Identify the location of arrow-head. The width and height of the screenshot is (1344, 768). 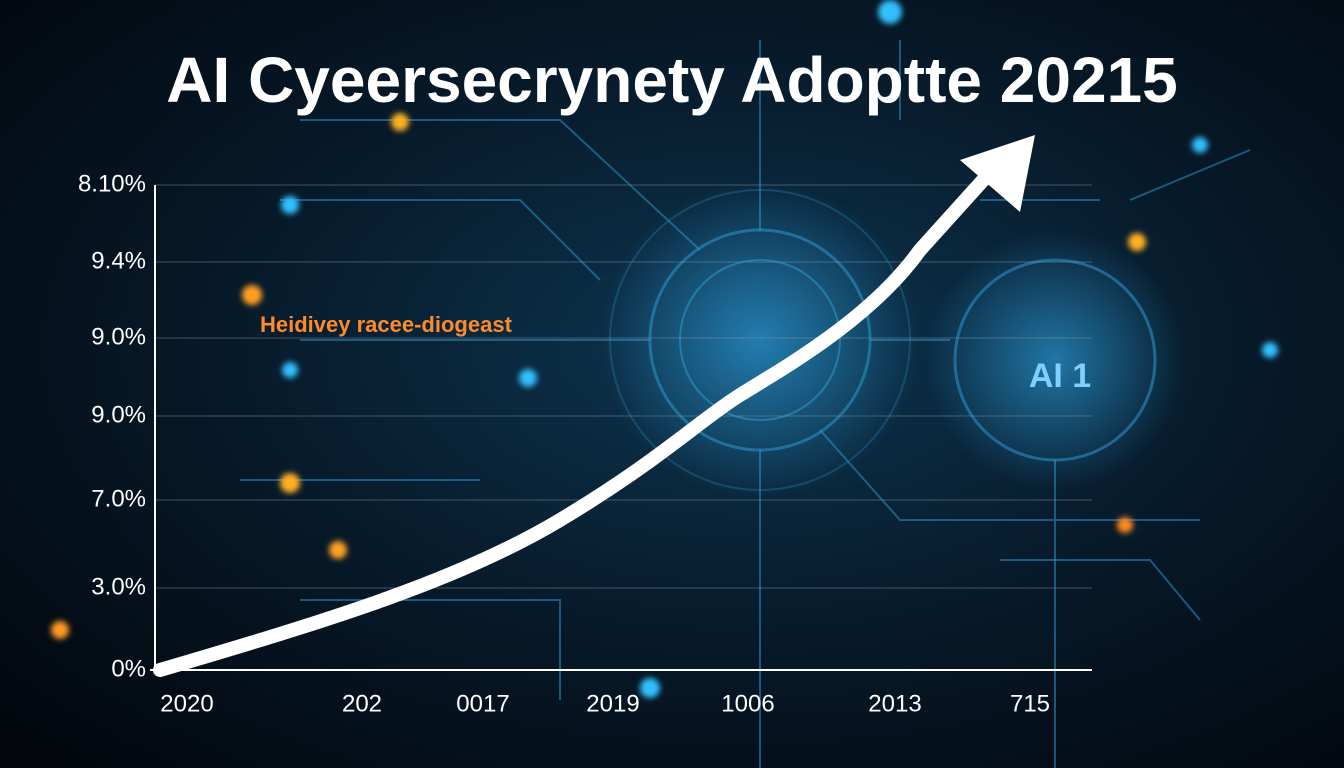
(997, 173).